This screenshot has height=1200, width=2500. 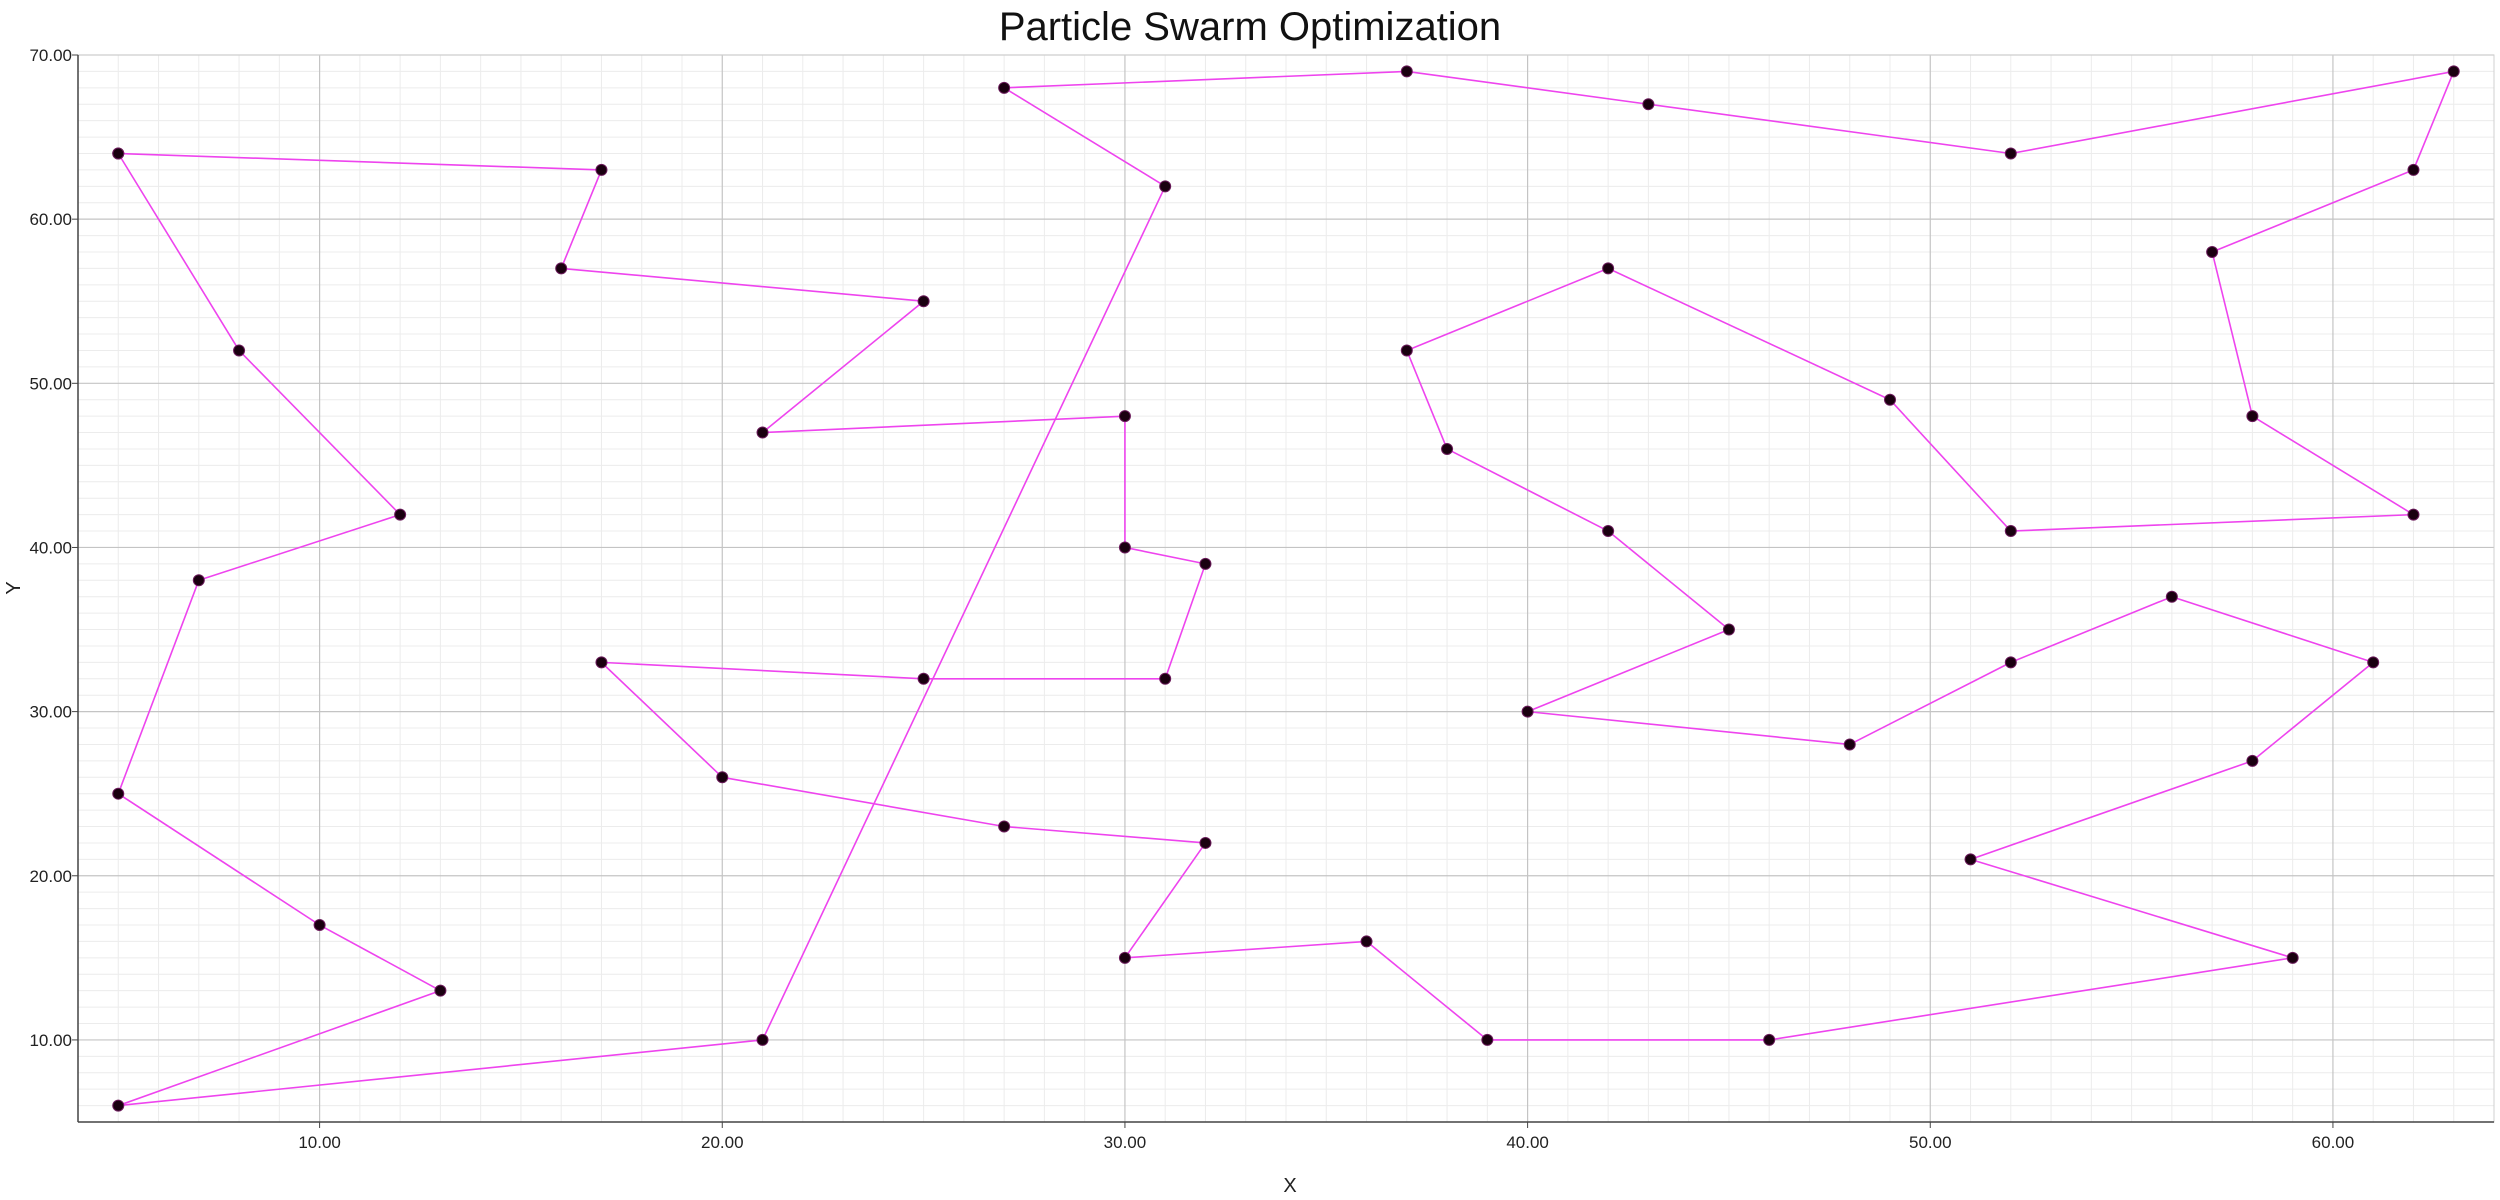 What do you see at coordinates (50, 219) in the screenshot?
I see `y-tick-label: 60.00` at bounding box center [50, 219].